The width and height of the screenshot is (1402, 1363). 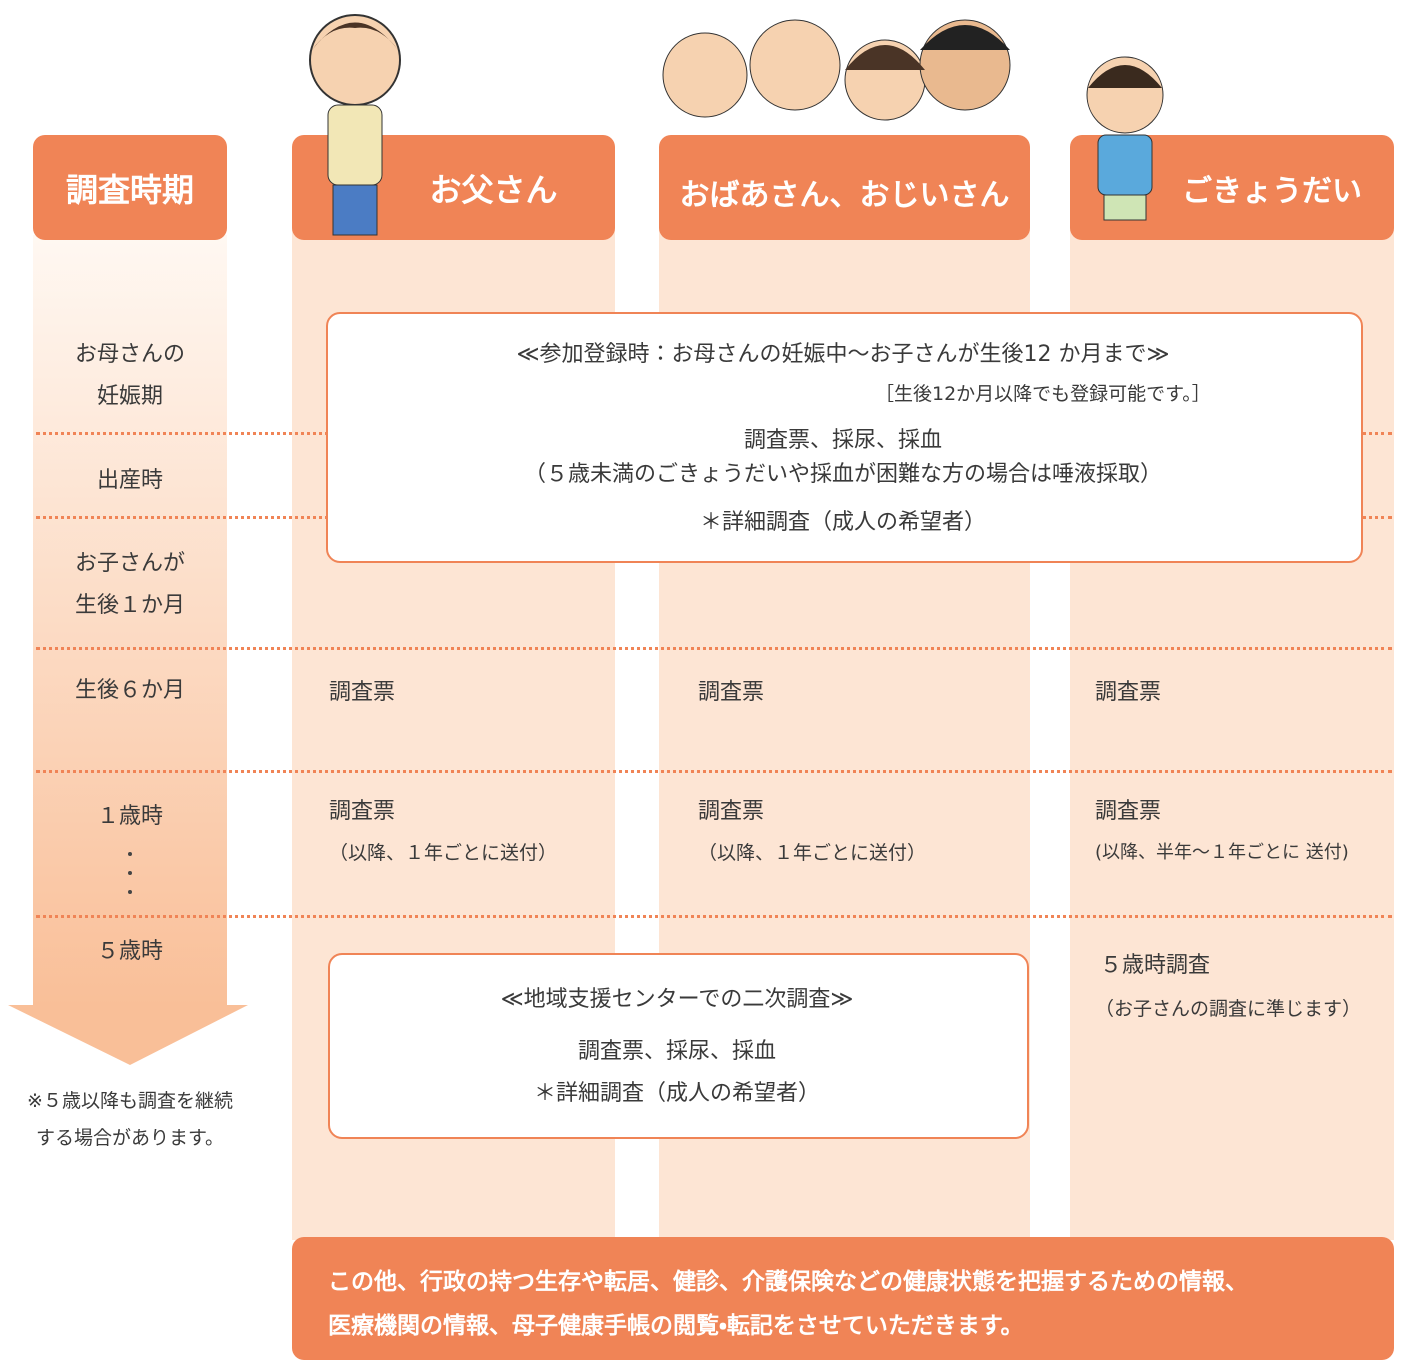 What do you see at coordinates (130, 1101) in the screenshot?
I see `note: ※５歳以降も調査を継続` at bounding box center [130, 1101].